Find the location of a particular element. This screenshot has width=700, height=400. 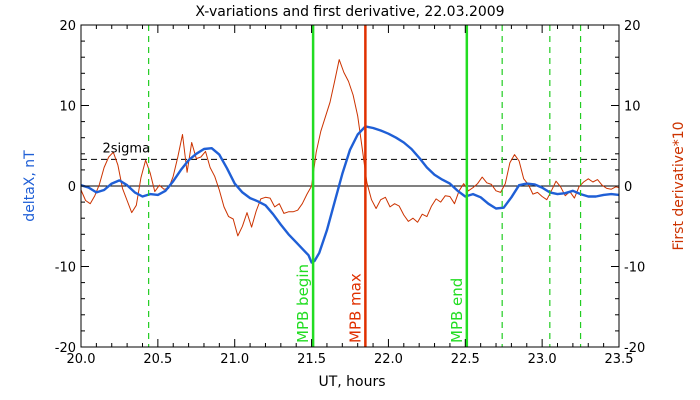

event-label-1: MPB begin is located at coordinates (303, 303).